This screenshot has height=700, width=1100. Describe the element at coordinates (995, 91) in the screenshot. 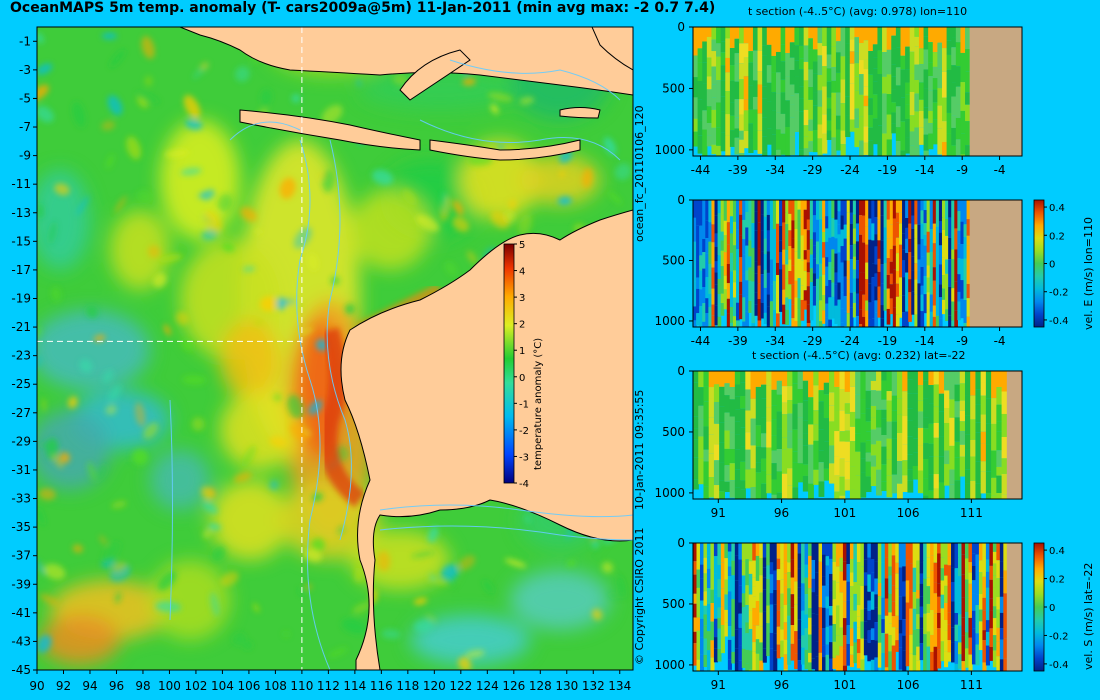

I see `section-land` at that location.